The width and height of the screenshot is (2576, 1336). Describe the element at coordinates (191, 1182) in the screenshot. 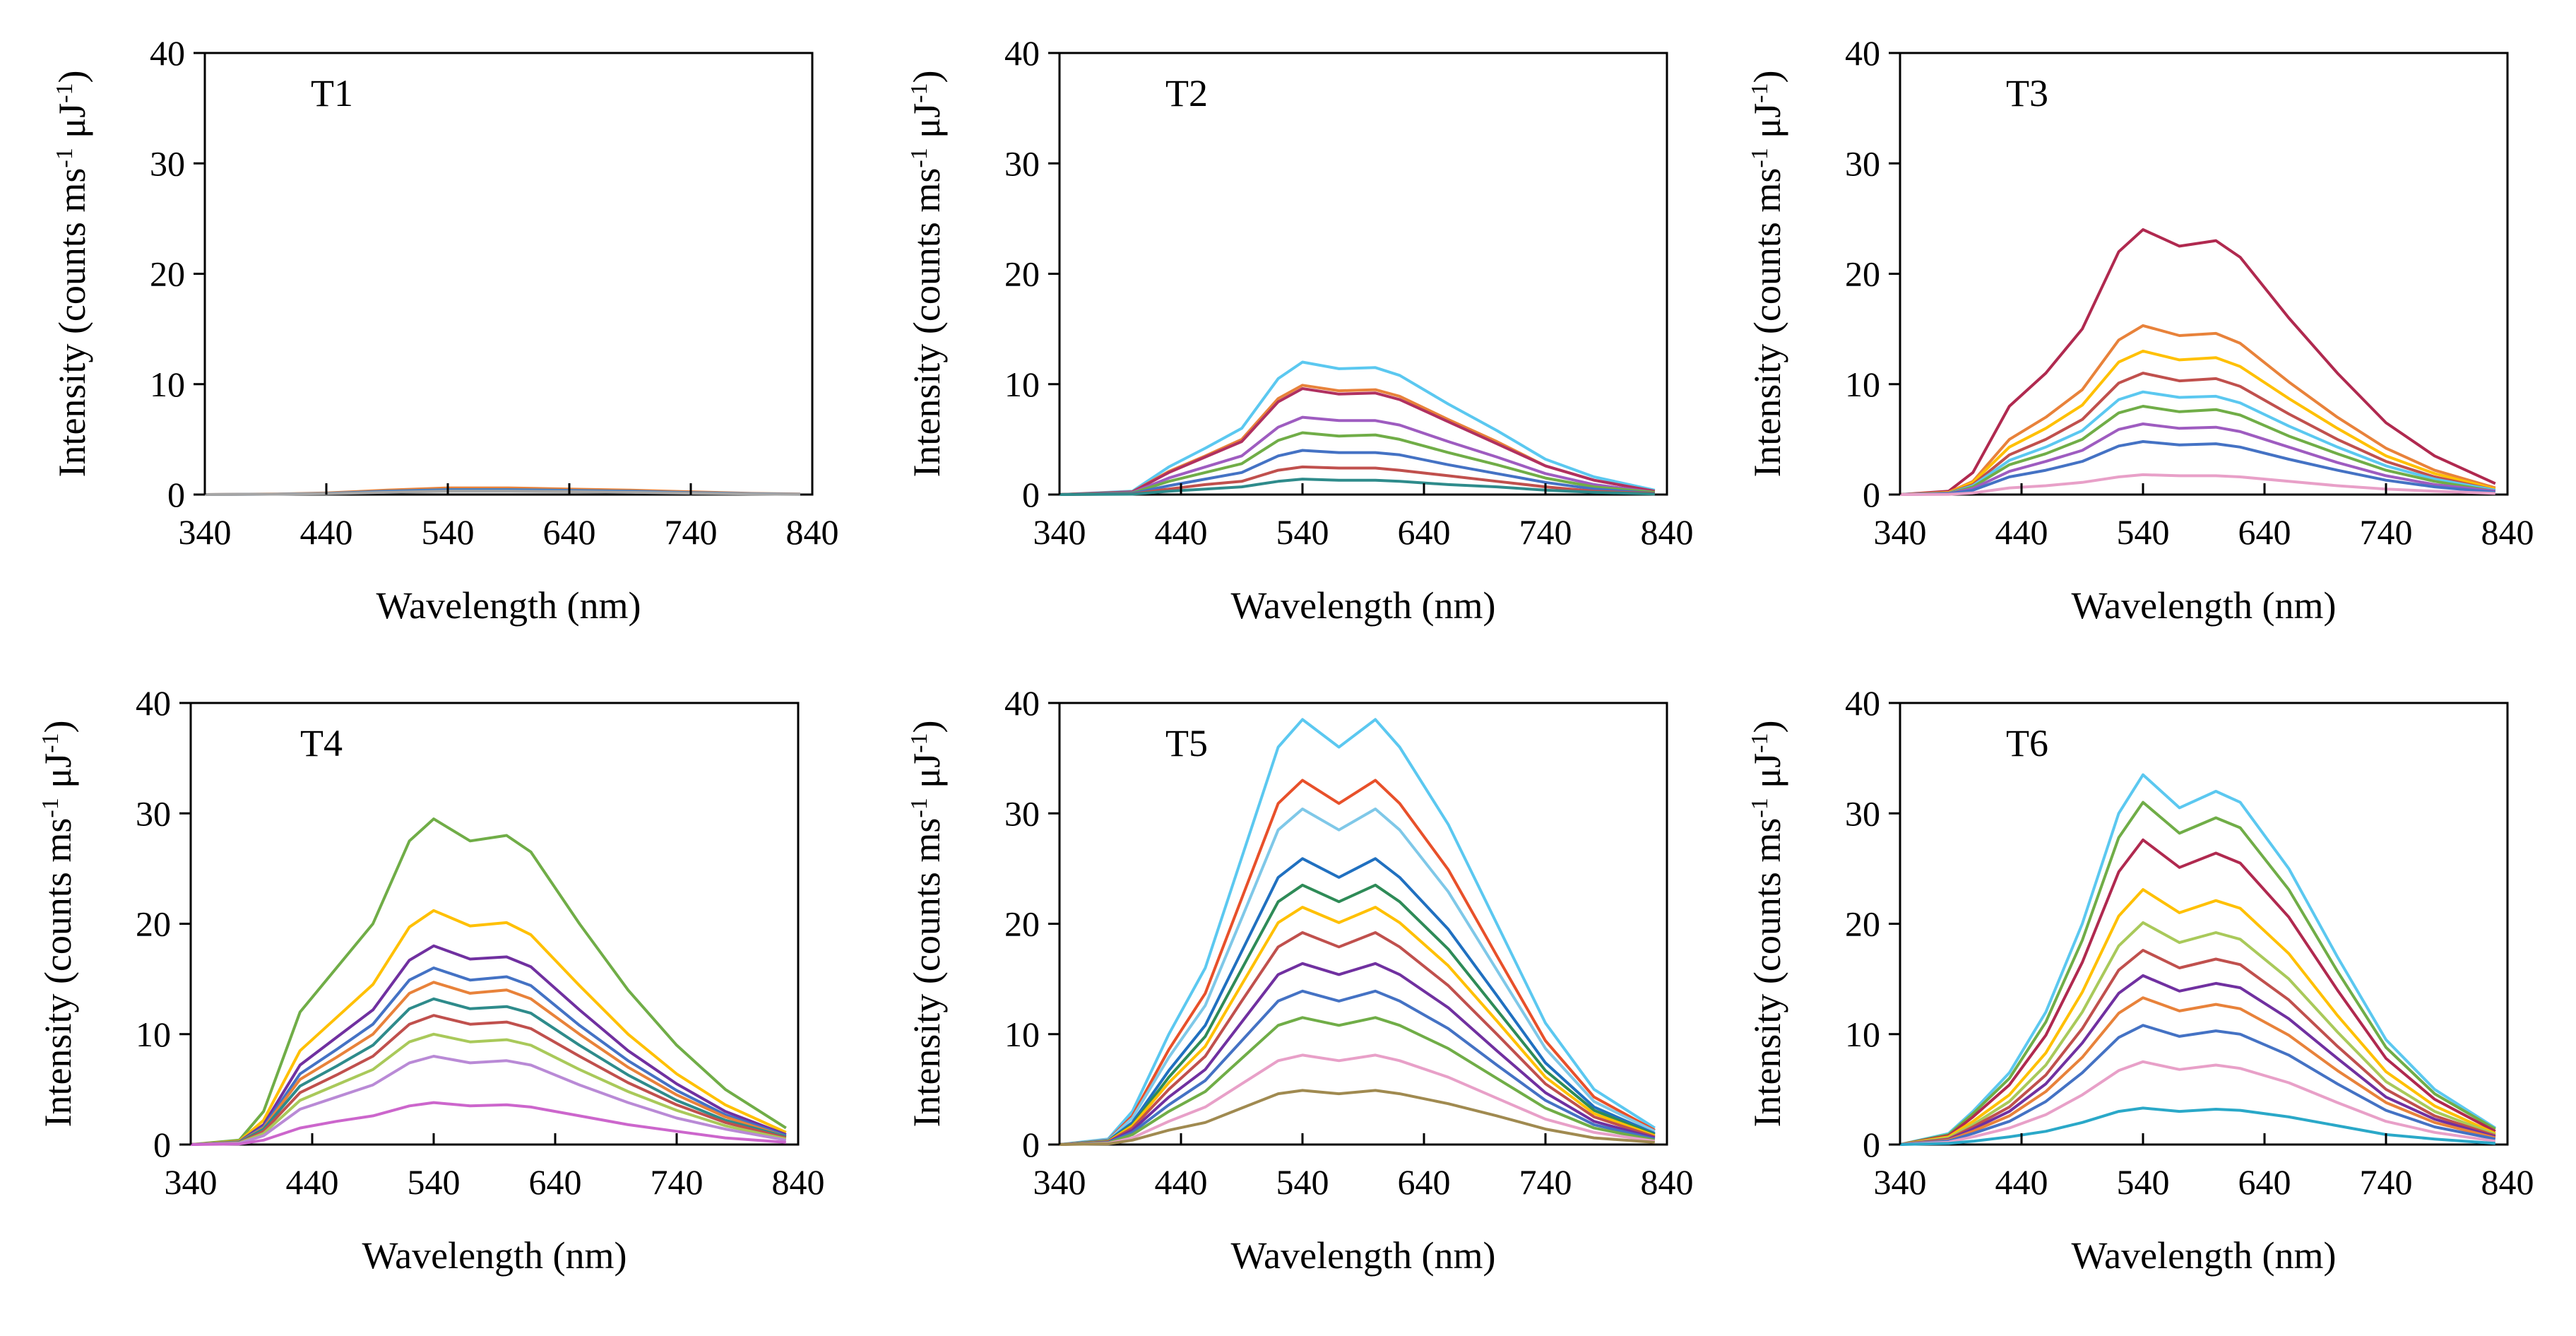

I see `panel-4-x-tick-label: 340` at that location.